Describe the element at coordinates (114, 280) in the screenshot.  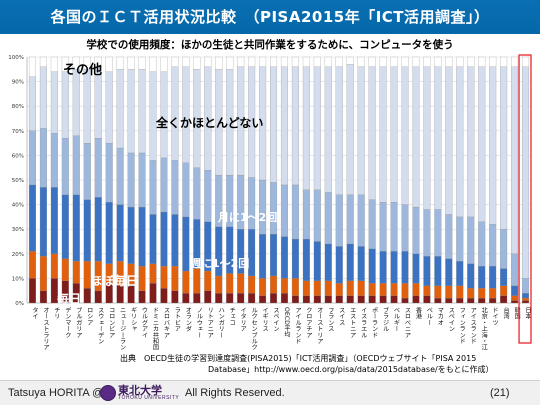
I see `series-label: ほぼ毎日` at that location.